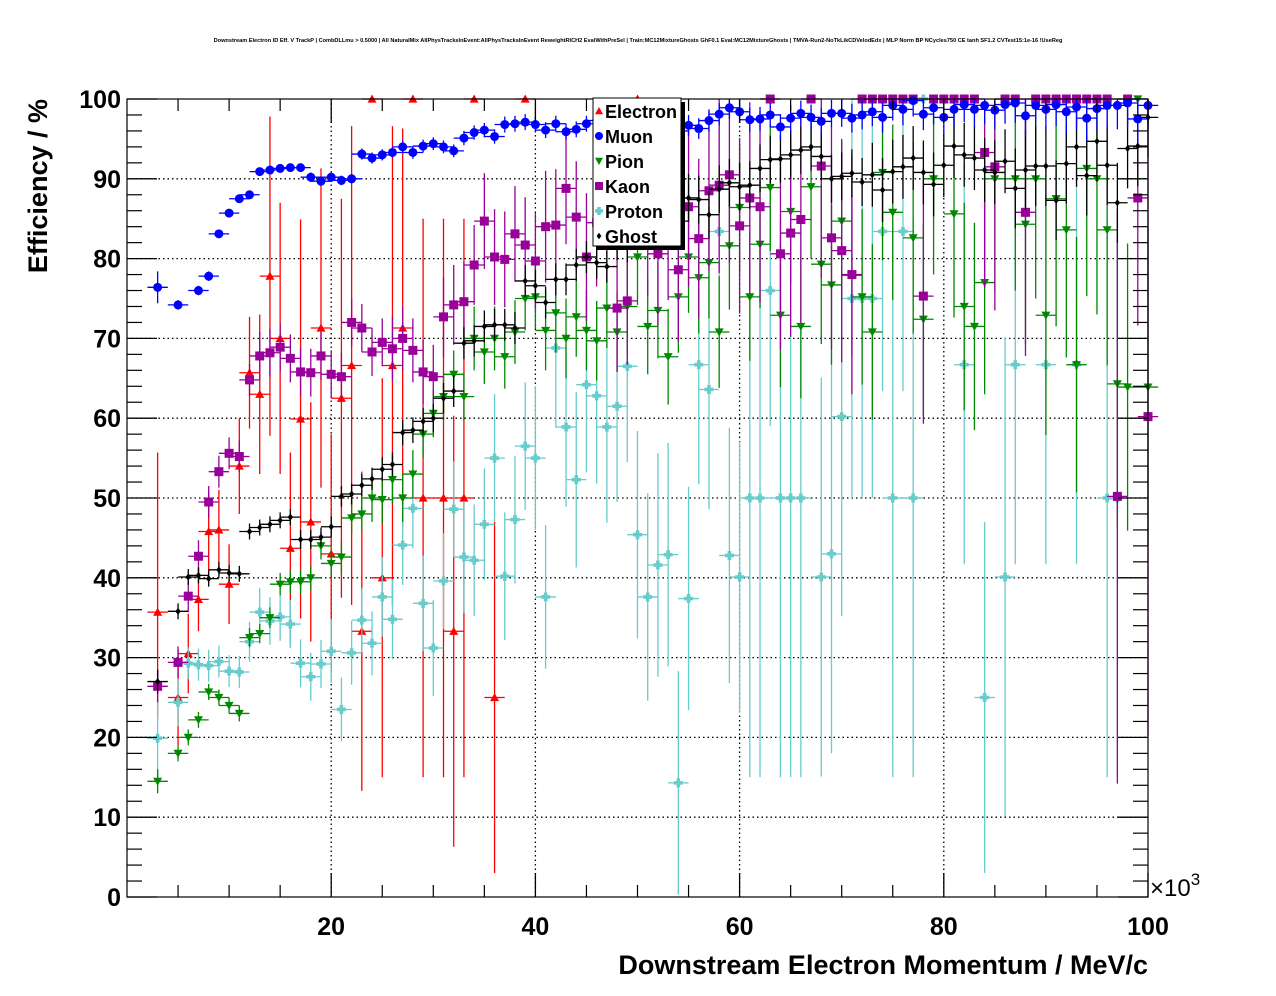 This screenshot has height=996, width=1276. Describe the element at coordinates (599, 186) in the screenshot. I see `legend-marker-square-icon` at that location.